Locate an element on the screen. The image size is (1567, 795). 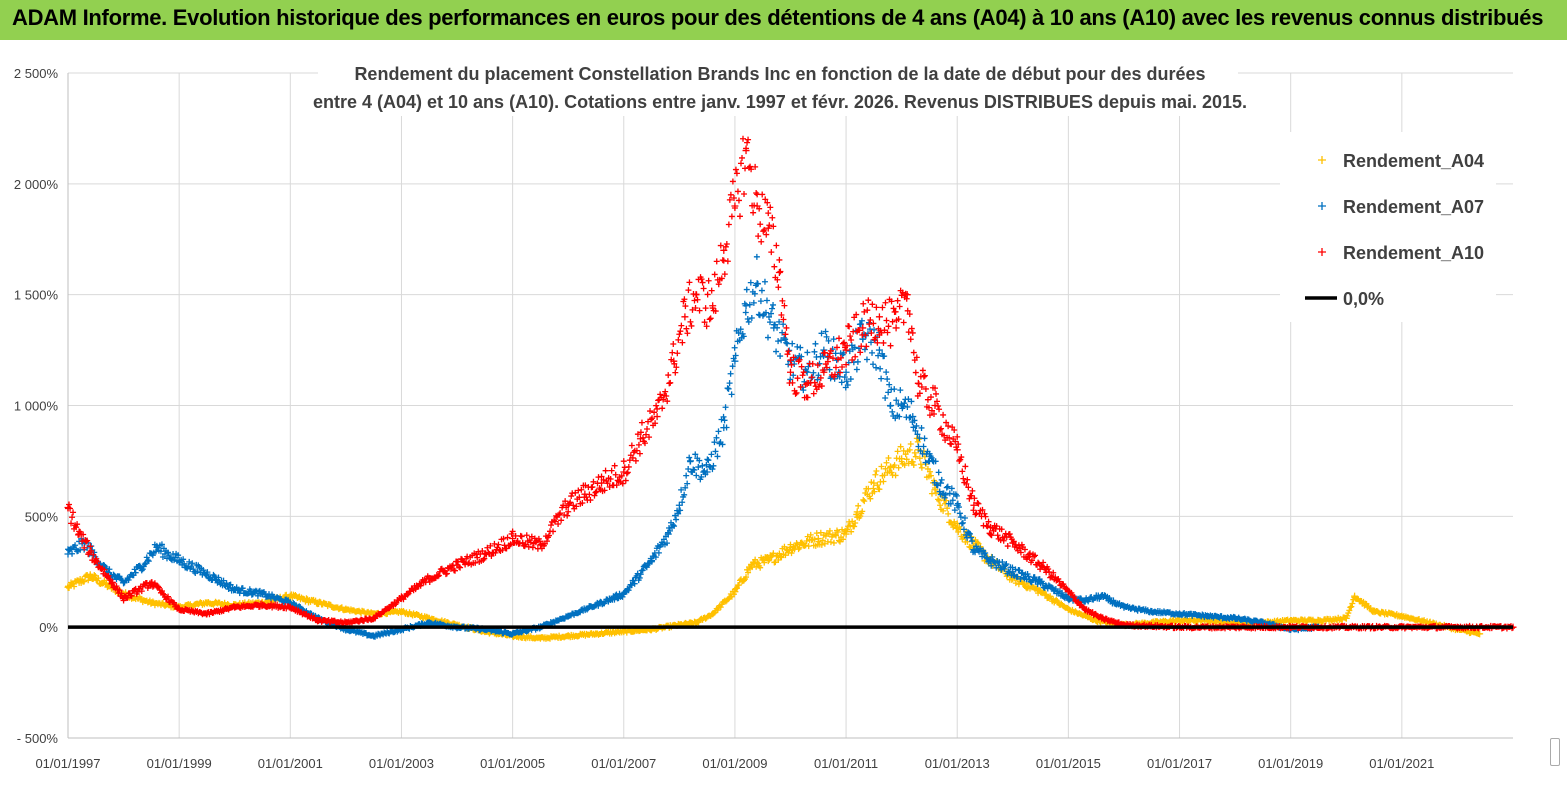
legend-label: Rendement_A04 is located at coordinates (1413, 161).